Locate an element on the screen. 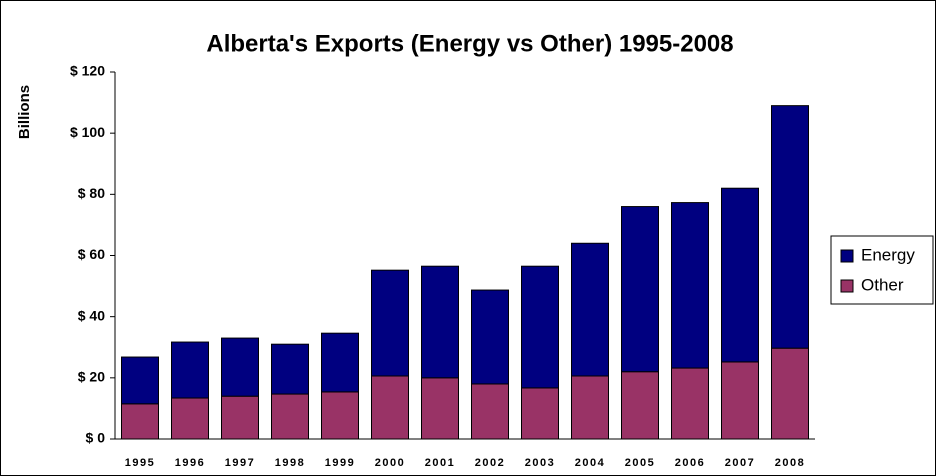 This screenshot has width=936, height=476. legend-box is located at coordinates (882, 270).